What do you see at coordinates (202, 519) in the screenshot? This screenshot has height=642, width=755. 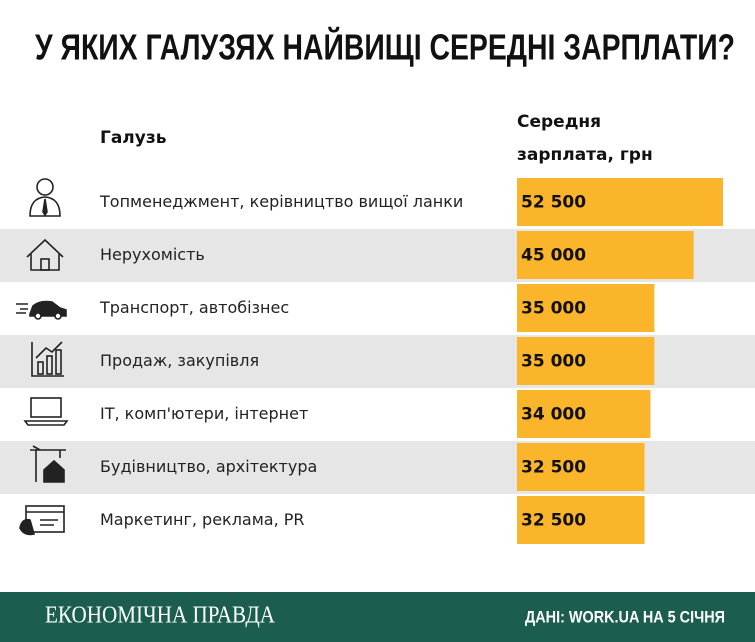 I see `category-label: Маркетинг, реклама, PR` at bounding box center [202, 519].